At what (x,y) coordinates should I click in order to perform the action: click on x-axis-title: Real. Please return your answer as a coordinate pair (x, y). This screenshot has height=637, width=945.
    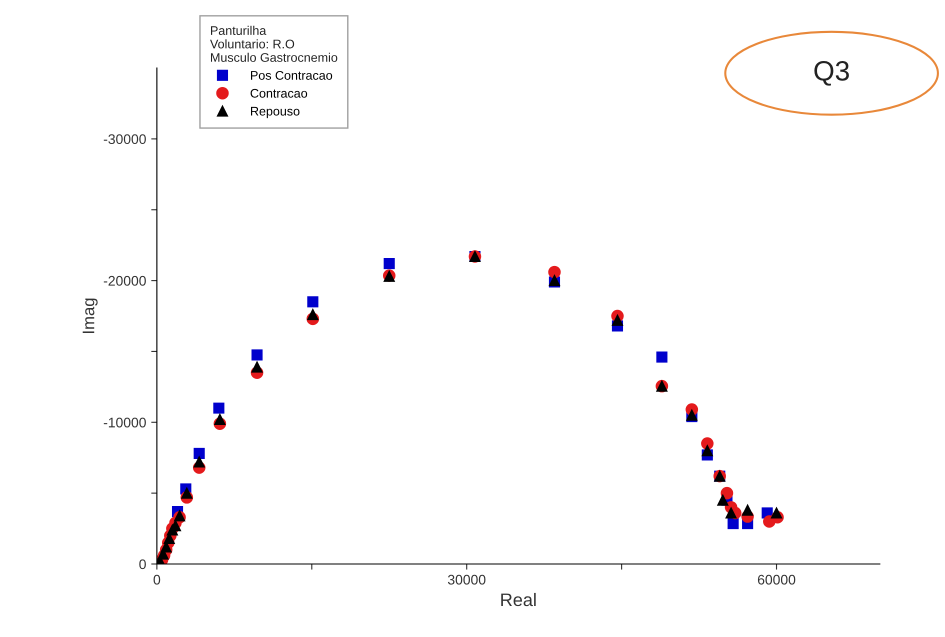
    Looking at the image, I should click on (518, 599).